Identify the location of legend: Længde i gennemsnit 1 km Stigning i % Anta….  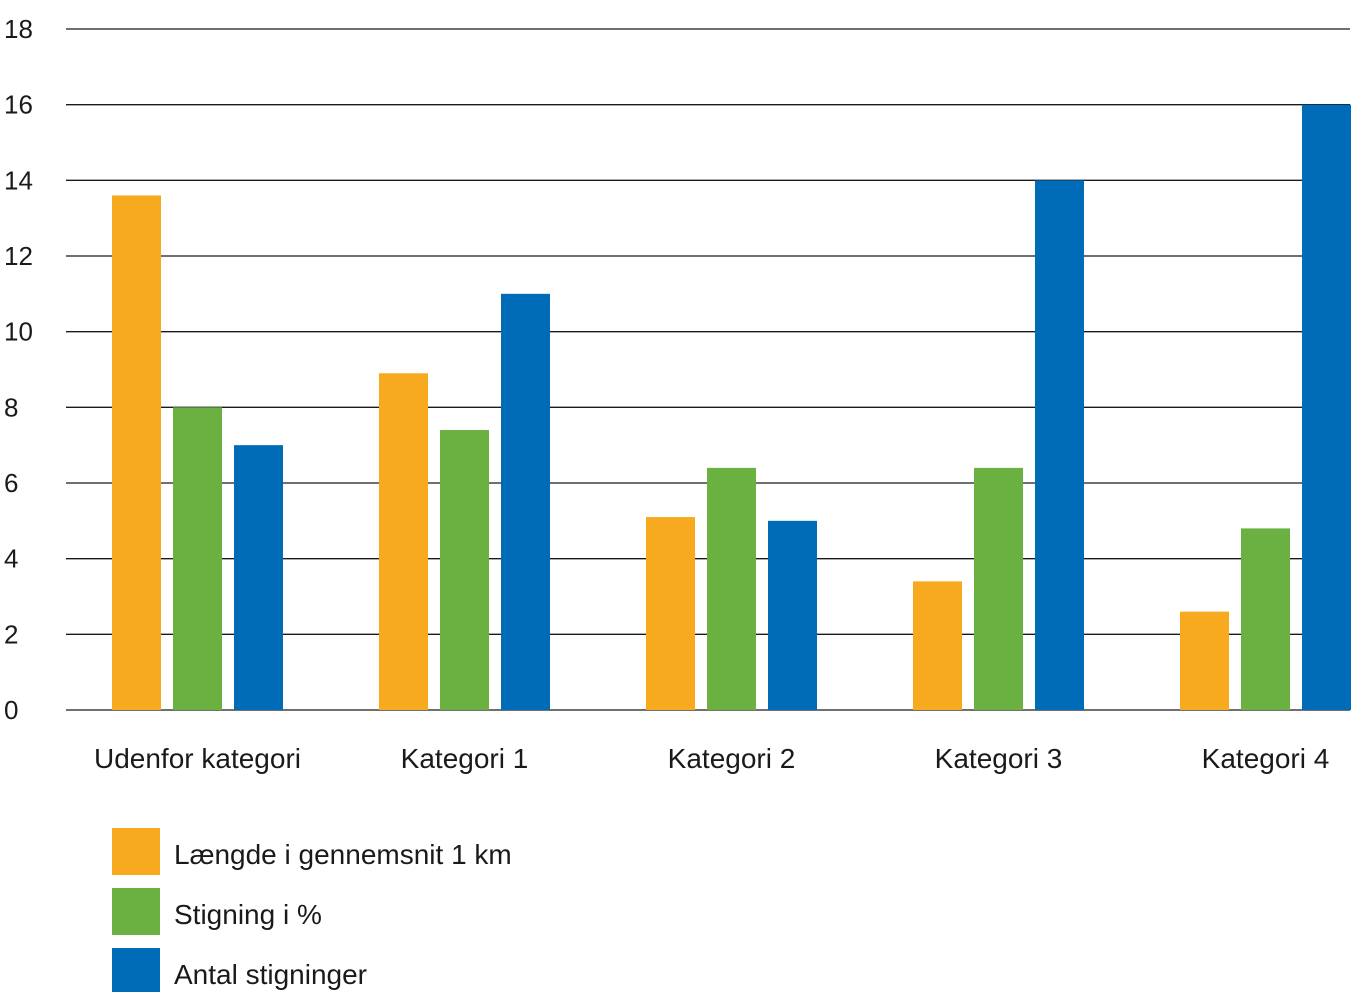
(312, 910).